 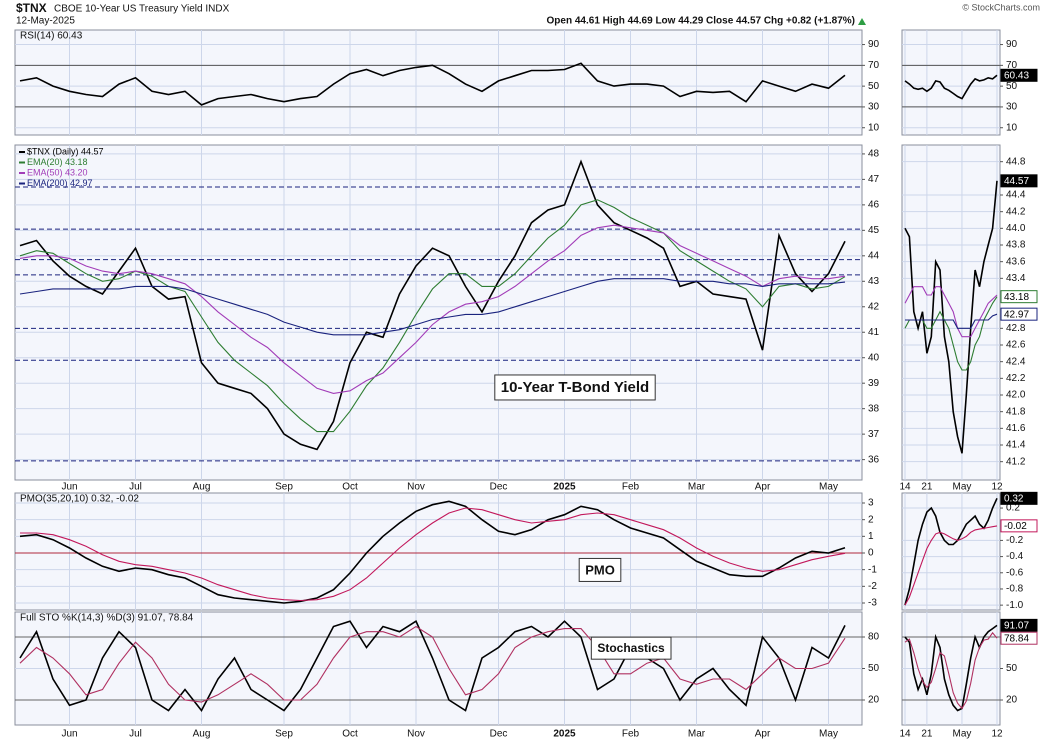 I want to click on y-tick-label: 44.8, so click(x=1016, y=161).